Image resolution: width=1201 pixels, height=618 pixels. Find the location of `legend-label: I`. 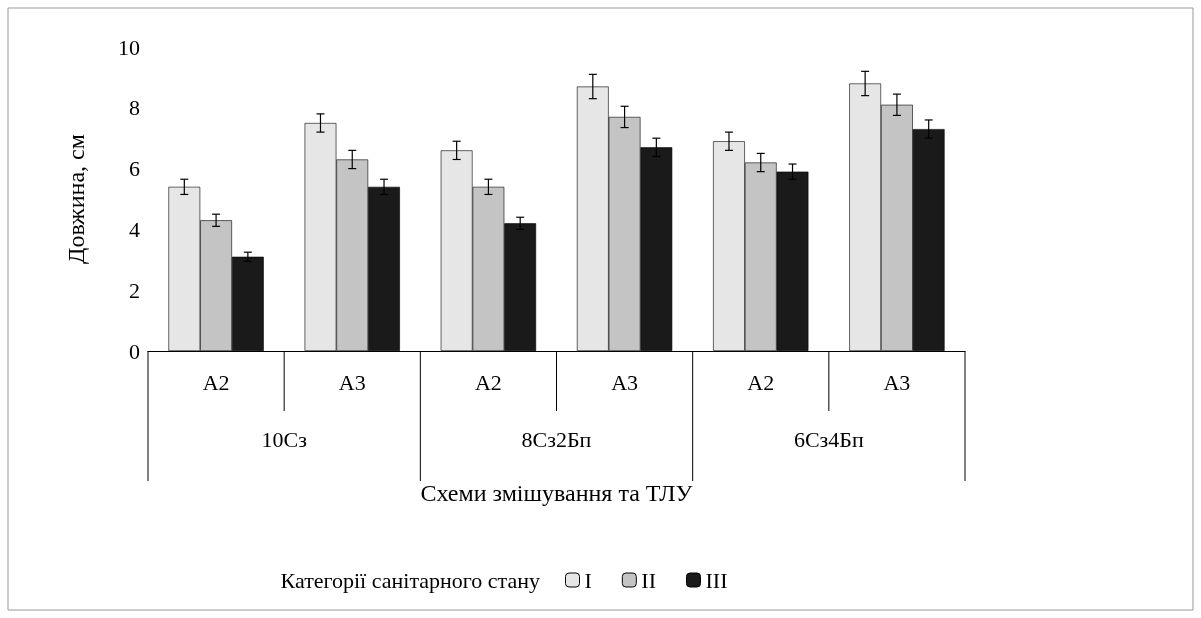

legend-label: I is located at coordinates (588, 580).